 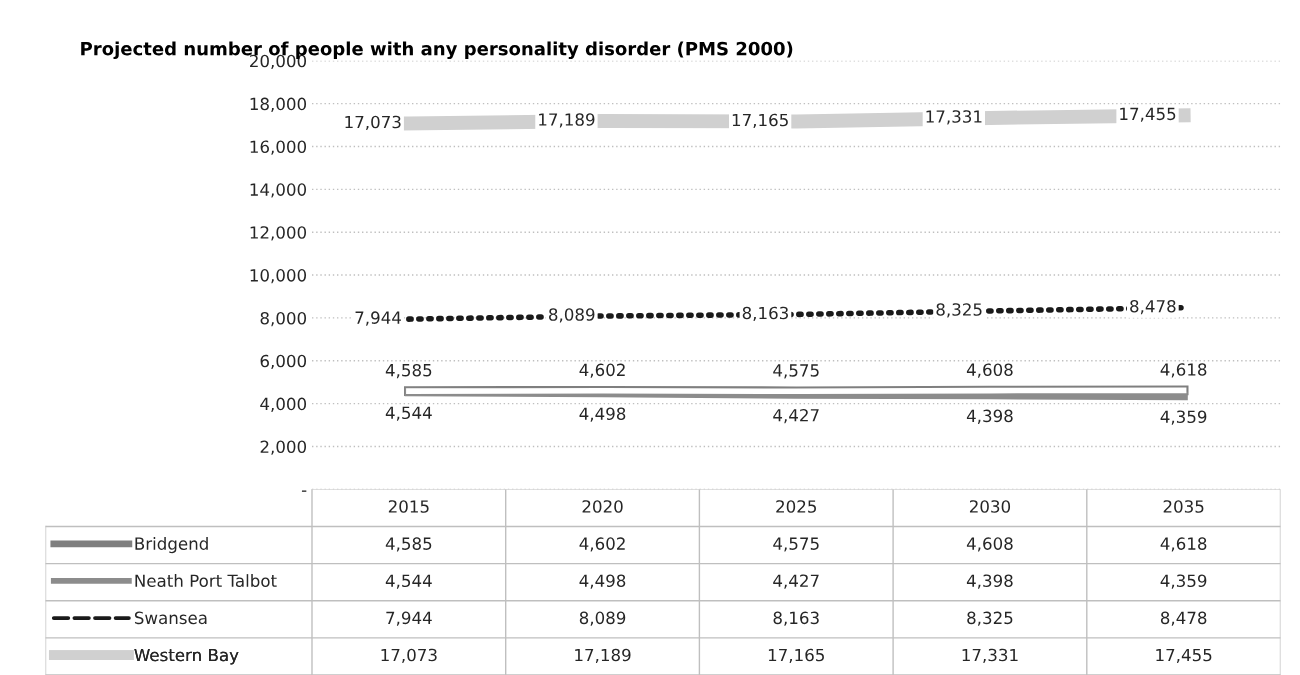 I want to click on x-tick-label: 2025, so click(x=796, y=506).